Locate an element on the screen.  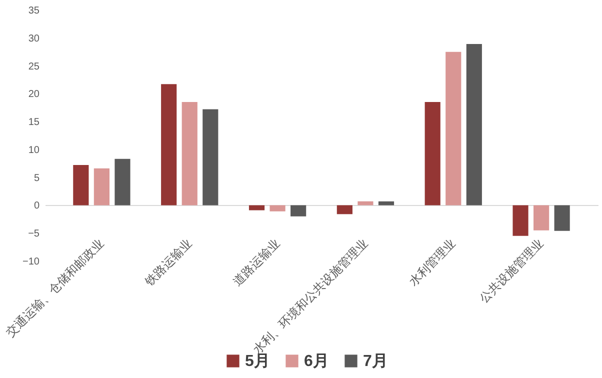
y-tick-label: 10 is located at coordinates (34, 150).